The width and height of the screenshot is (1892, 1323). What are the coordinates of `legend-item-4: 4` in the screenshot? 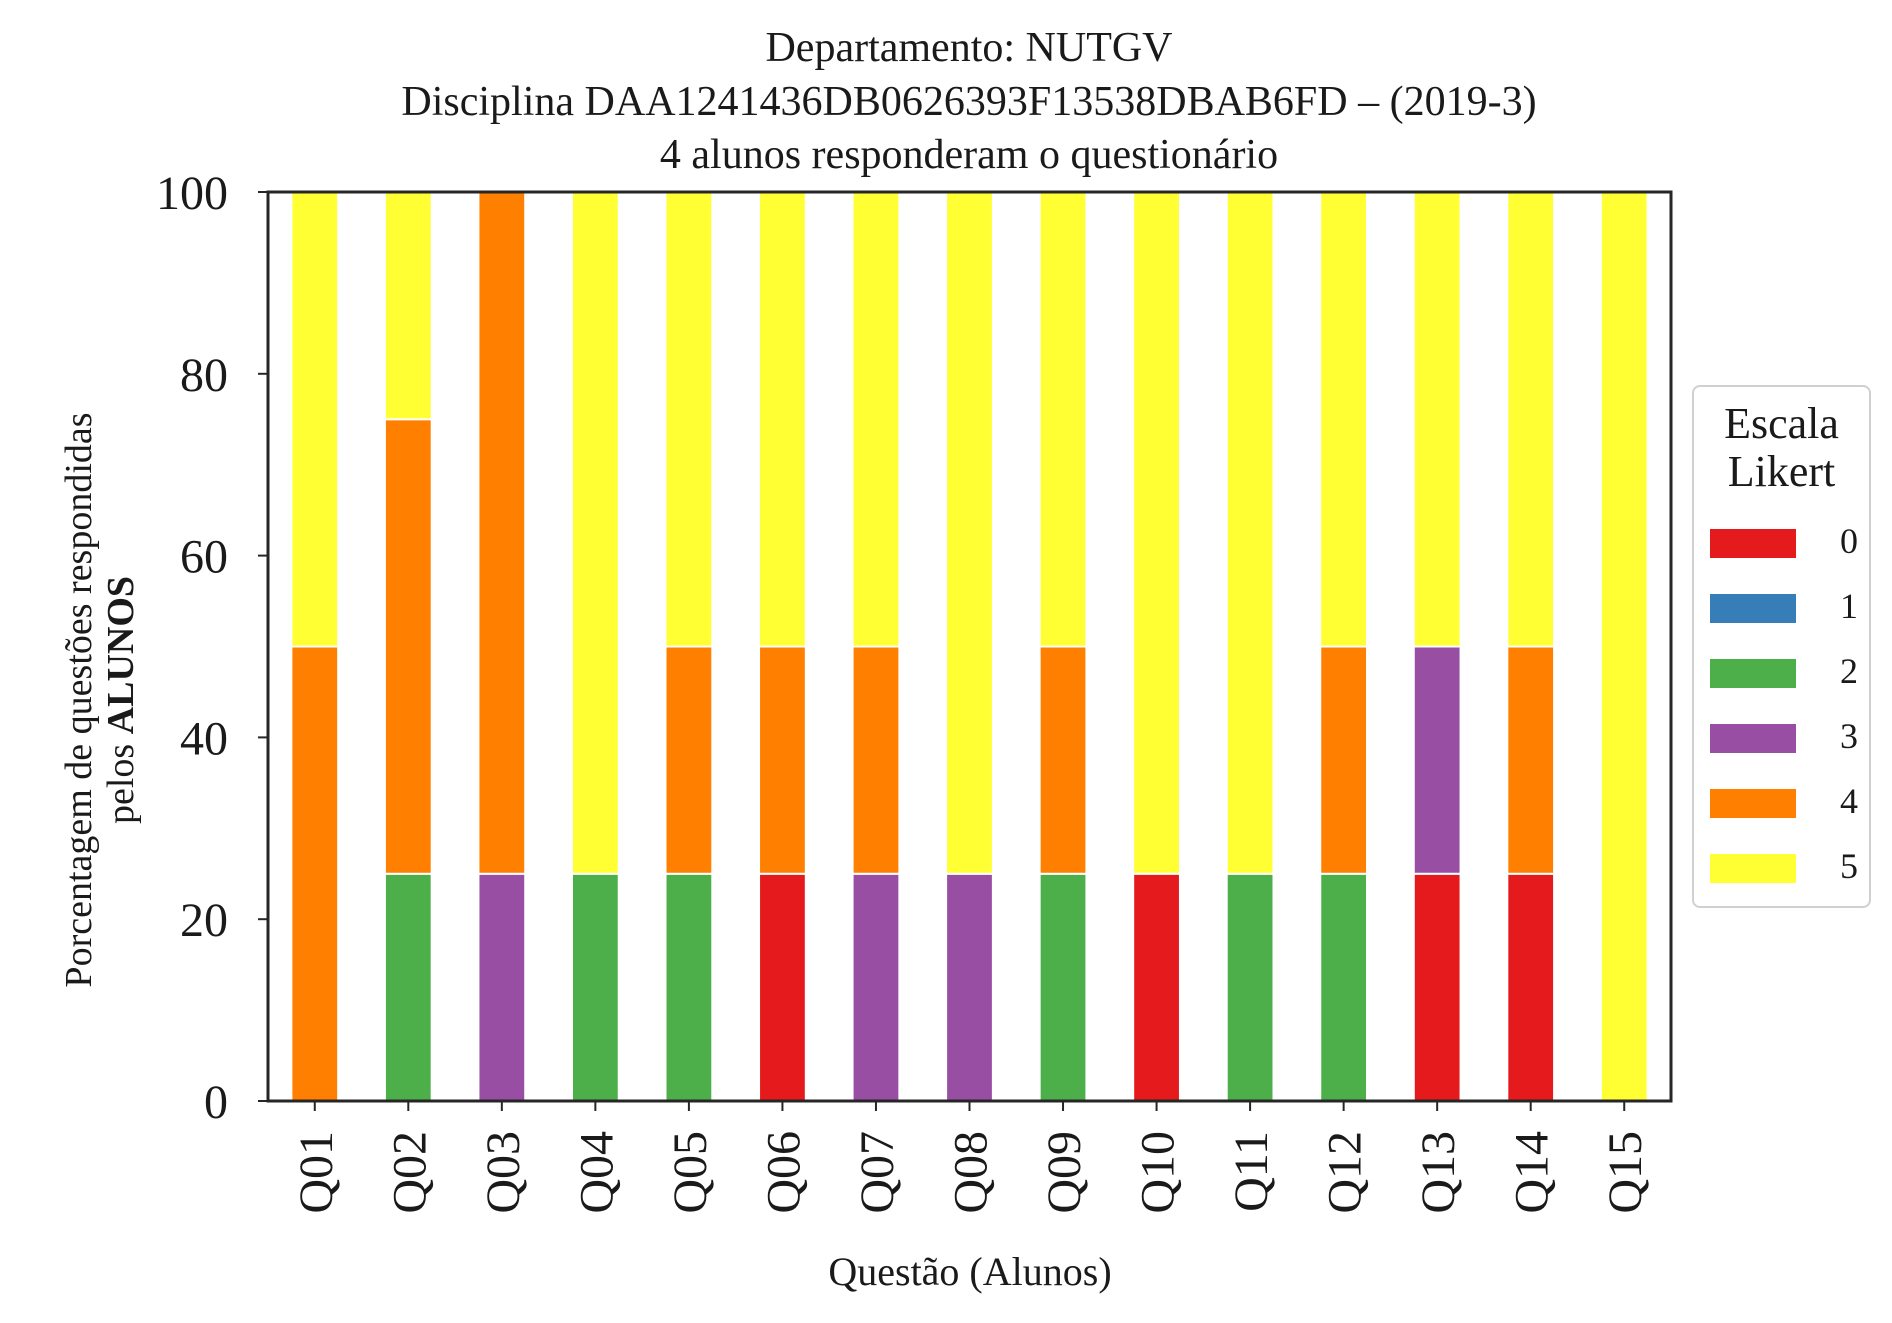 It's located at (1785, 801).